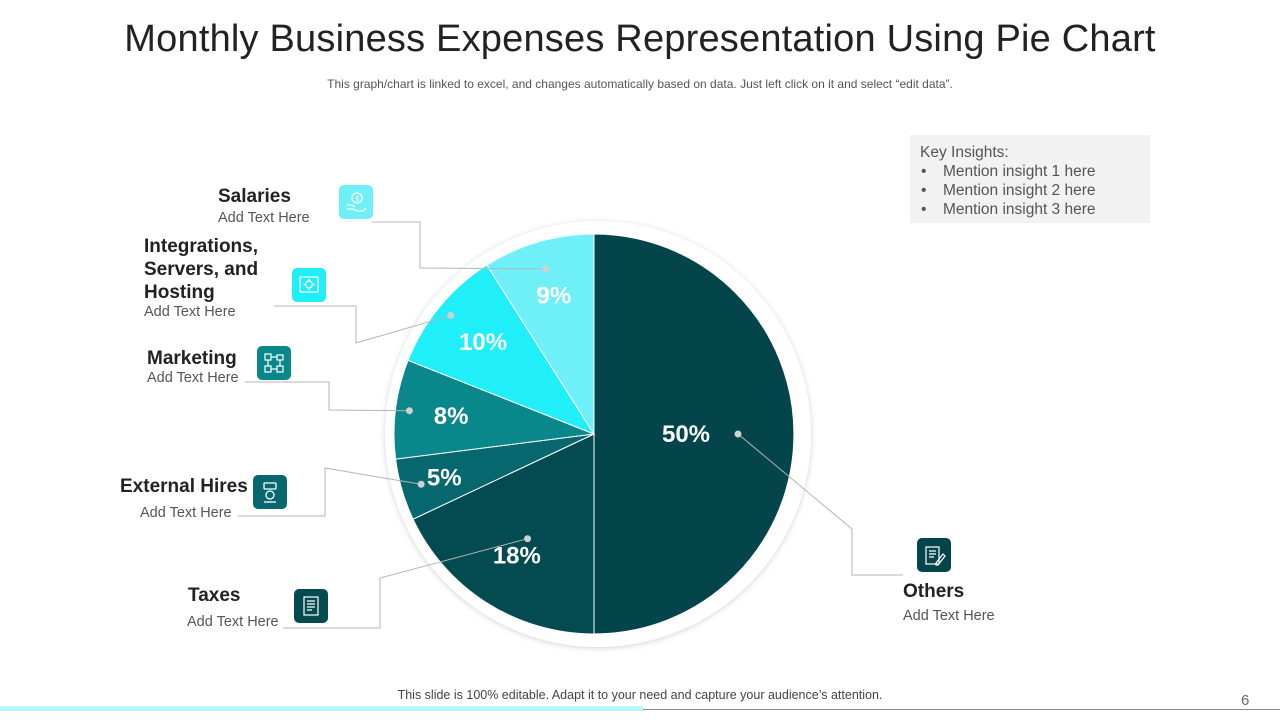  What do you see at coordinates (193, 378) in the screenshot?
I see `label-marketing-text: Add Text Here` at bounding box center [193, 378].